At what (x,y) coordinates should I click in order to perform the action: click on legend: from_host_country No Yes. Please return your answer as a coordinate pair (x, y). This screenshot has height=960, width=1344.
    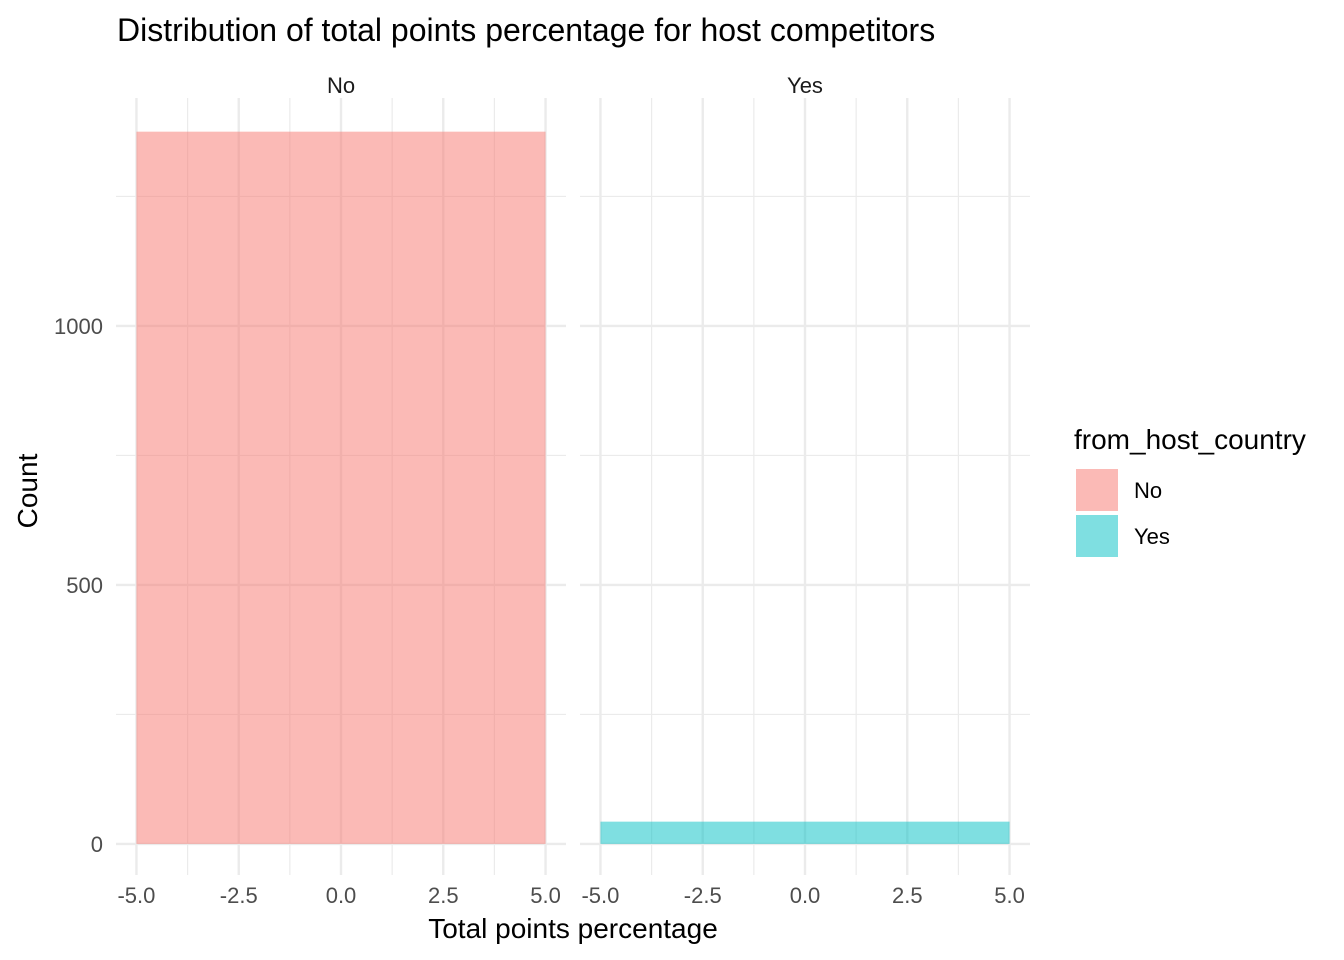
    Looking at the image, I should click on (1190, 490).